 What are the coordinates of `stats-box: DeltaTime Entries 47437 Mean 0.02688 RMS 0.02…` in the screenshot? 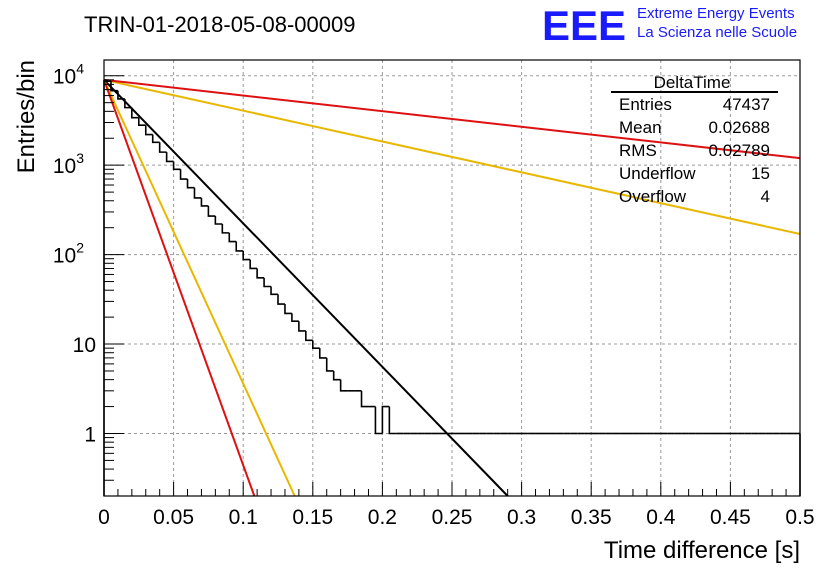 It's located at (694, 139).